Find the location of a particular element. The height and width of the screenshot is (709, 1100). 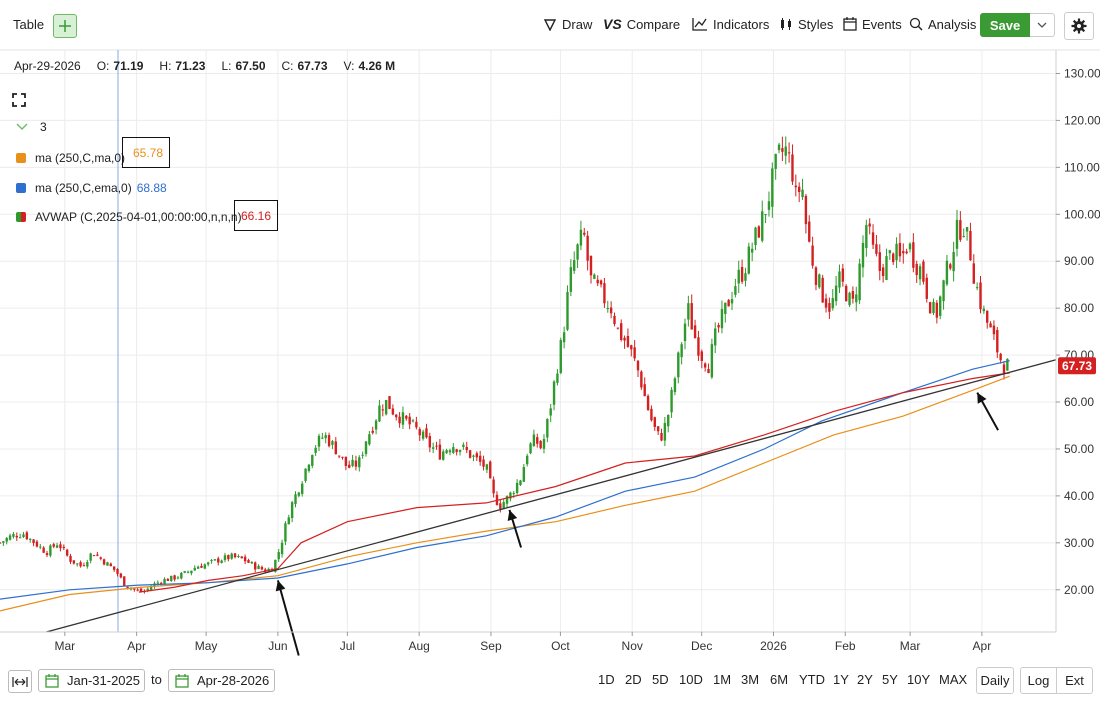

x-tick-label: Jun is located at coordinates (277, 646).